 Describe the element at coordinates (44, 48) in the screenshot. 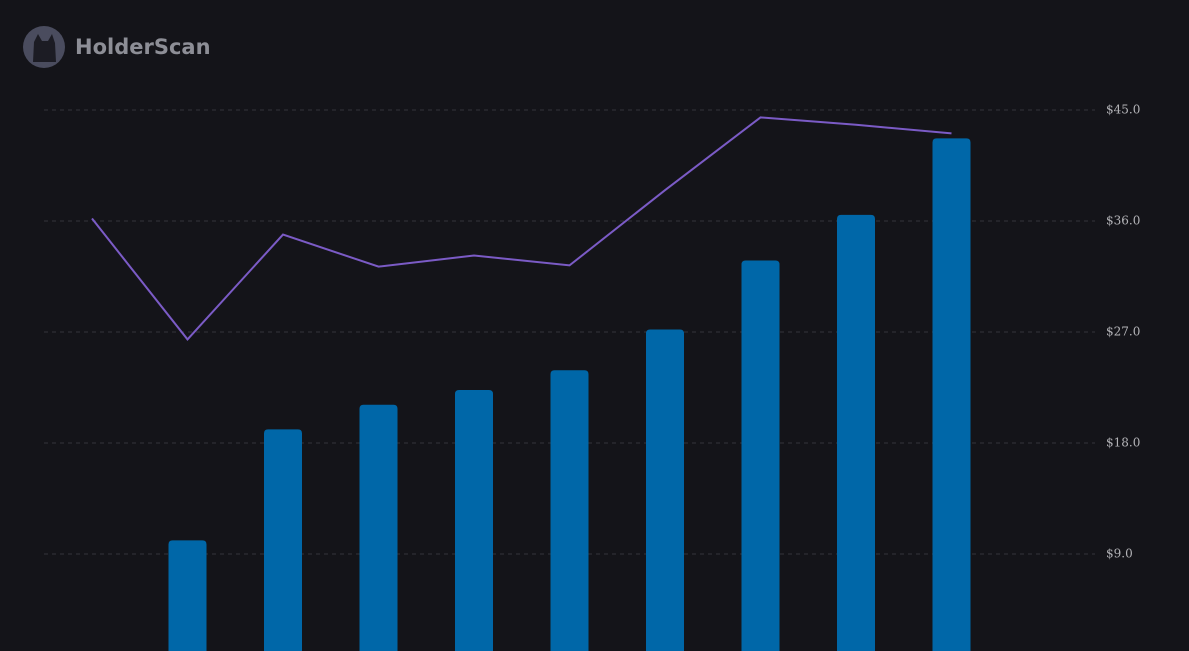

I see `logo-cat` at that location.